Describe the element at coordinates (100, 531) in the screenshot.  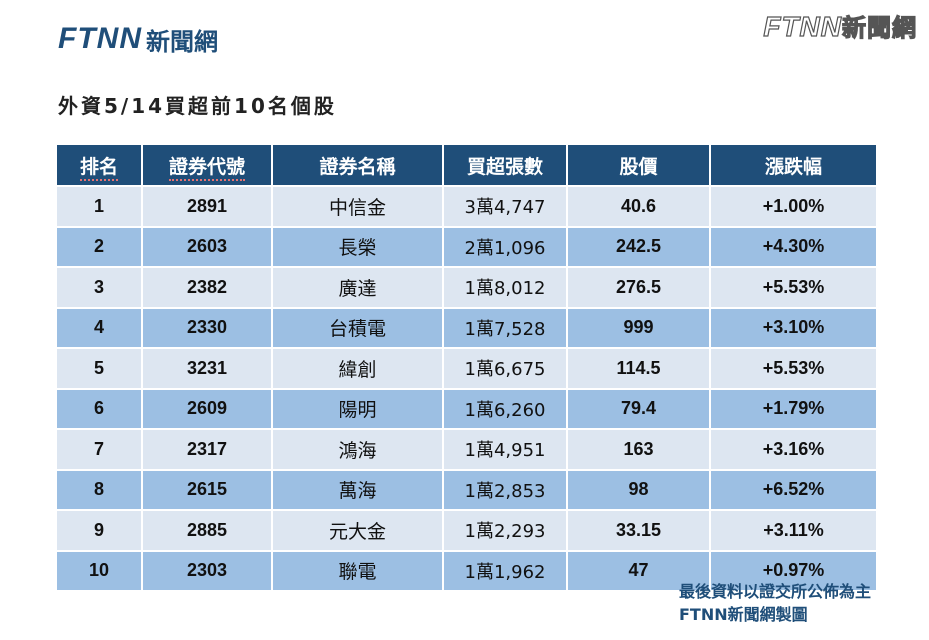
I see `cell-rank: 9` at that location.